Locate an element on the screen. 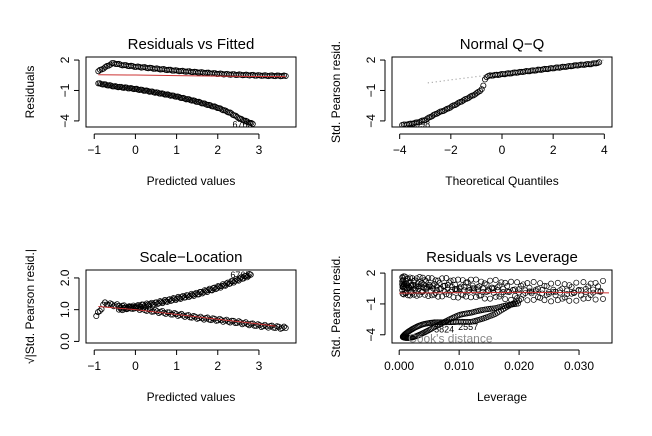 The width and height of the screenshot is (652, 436). point-id-label: 6765 is located at coordinates (242, 124).